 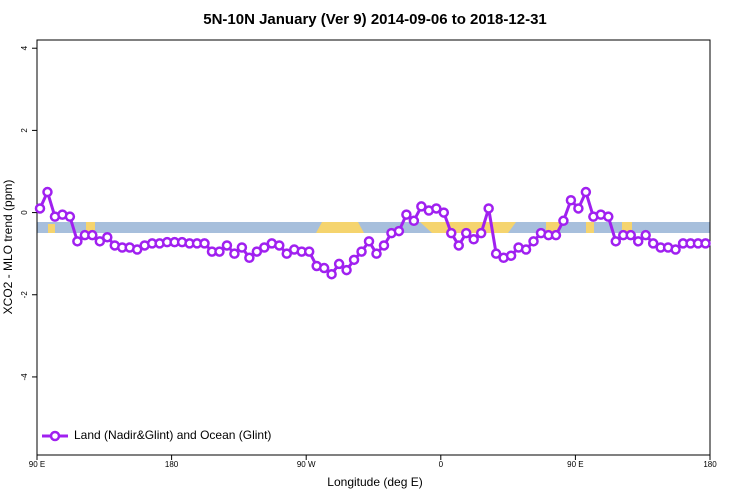 I want to click on legend-label: Land (Nadir&Glint) and Ocean (Glint), so click(x=172, y=435).